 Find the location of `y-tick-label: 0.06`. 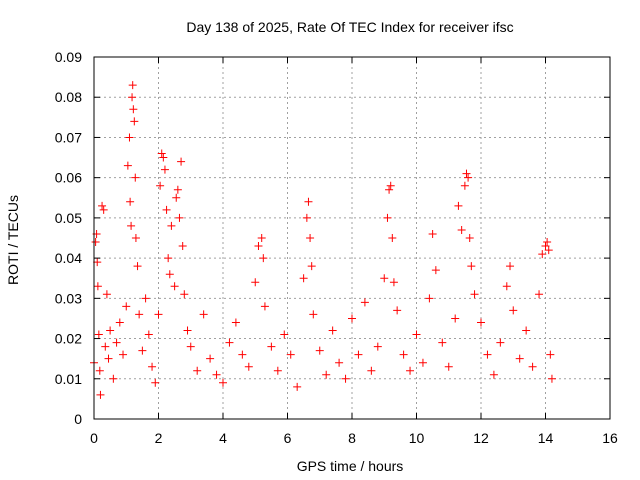

y-tick-label: 0.06 is located at coordinates (68, 178).